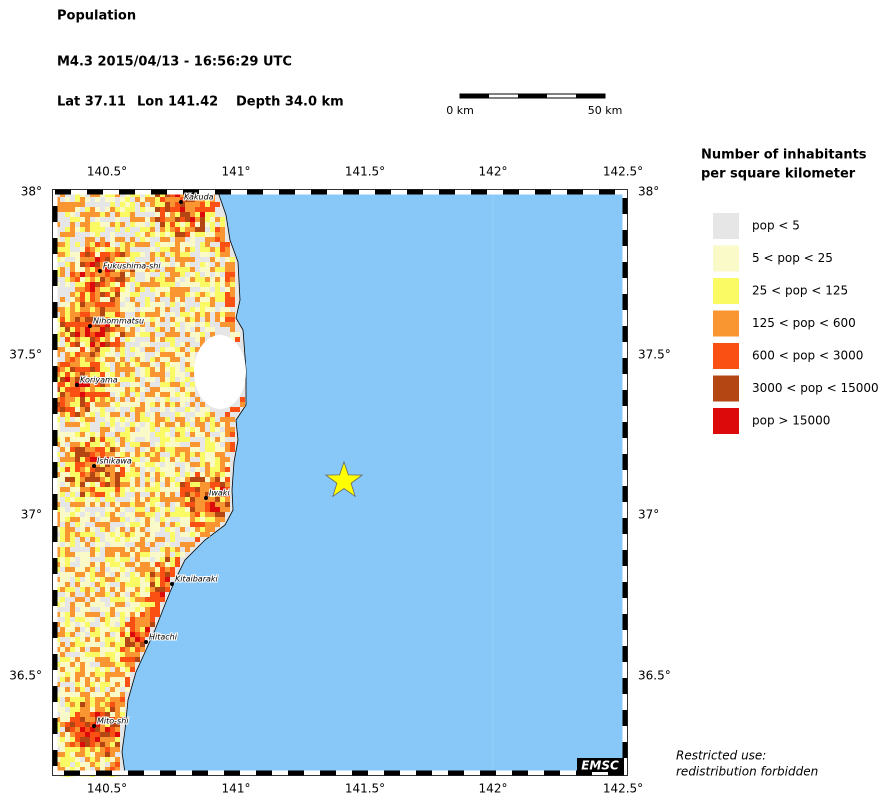 This screenshot has width=886, height=804. Describe the element at coordinates (132, 266) in the screenshot. I see `city-label: Fukushima-shi` at that location.